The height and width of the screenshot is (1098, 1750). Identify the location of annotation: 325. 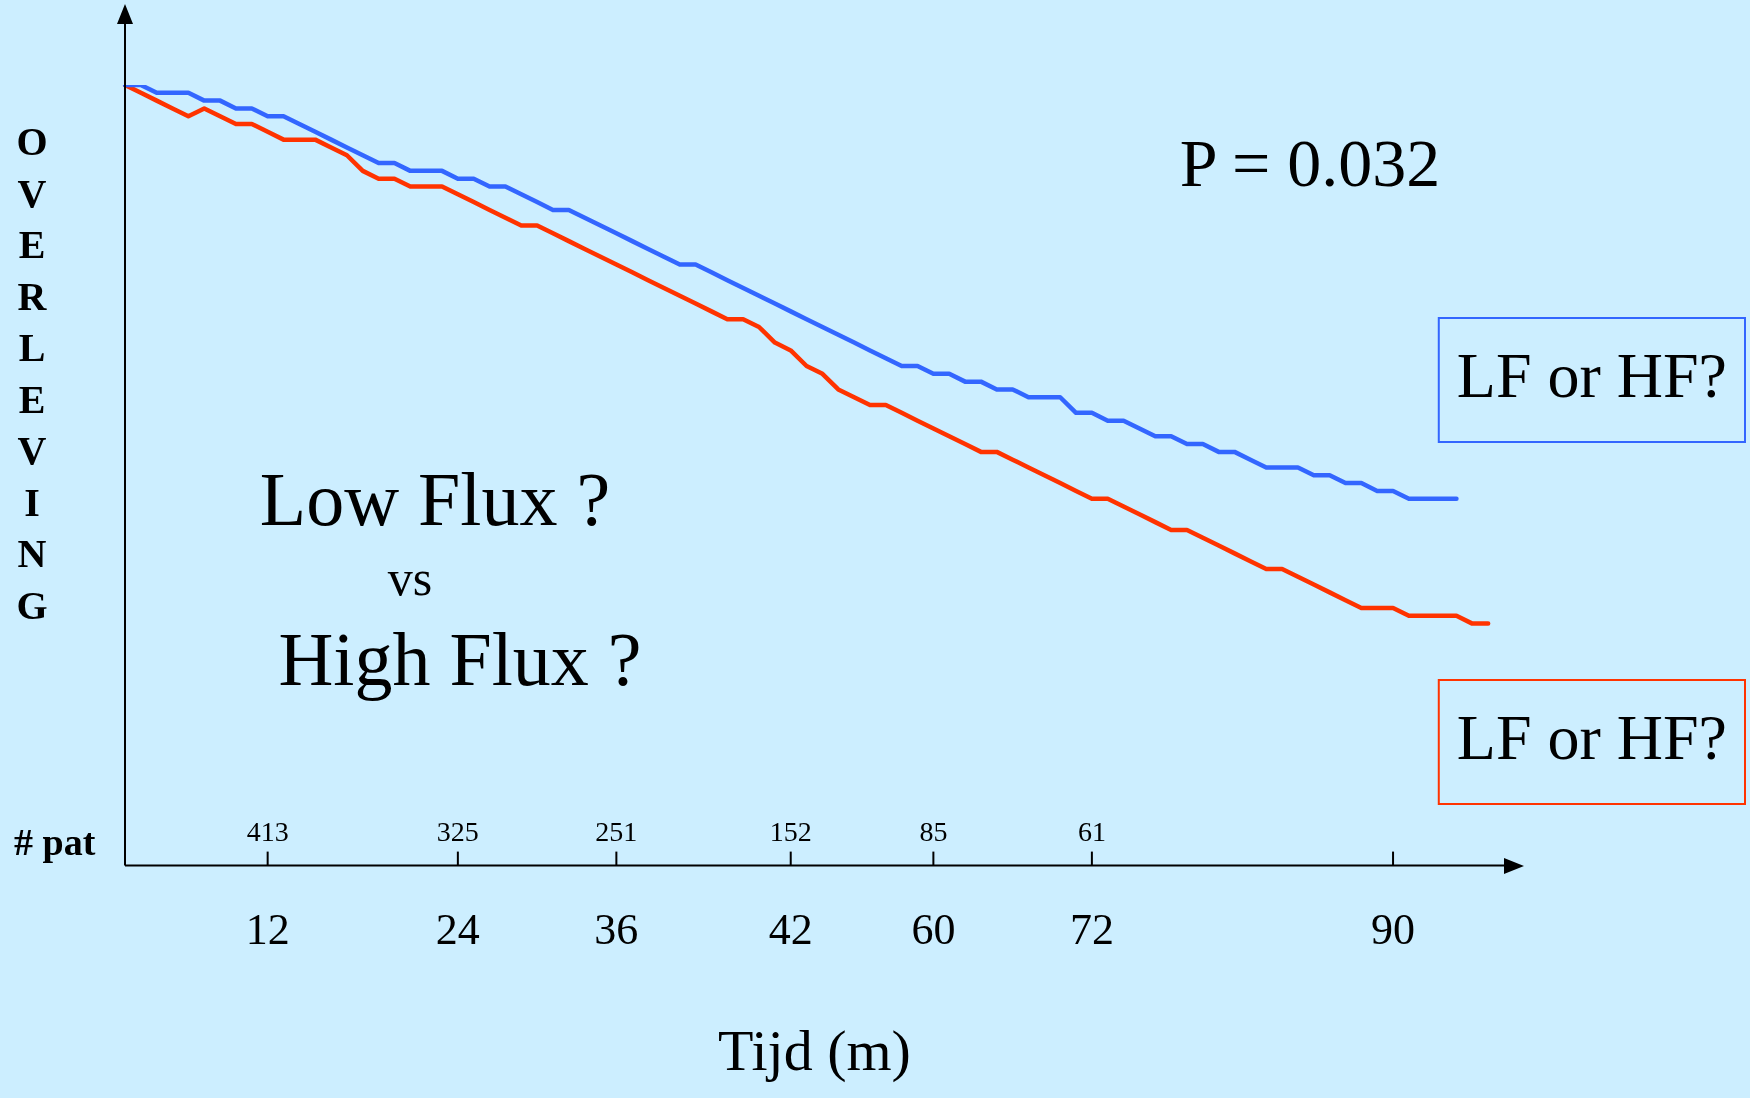
(457, 831).